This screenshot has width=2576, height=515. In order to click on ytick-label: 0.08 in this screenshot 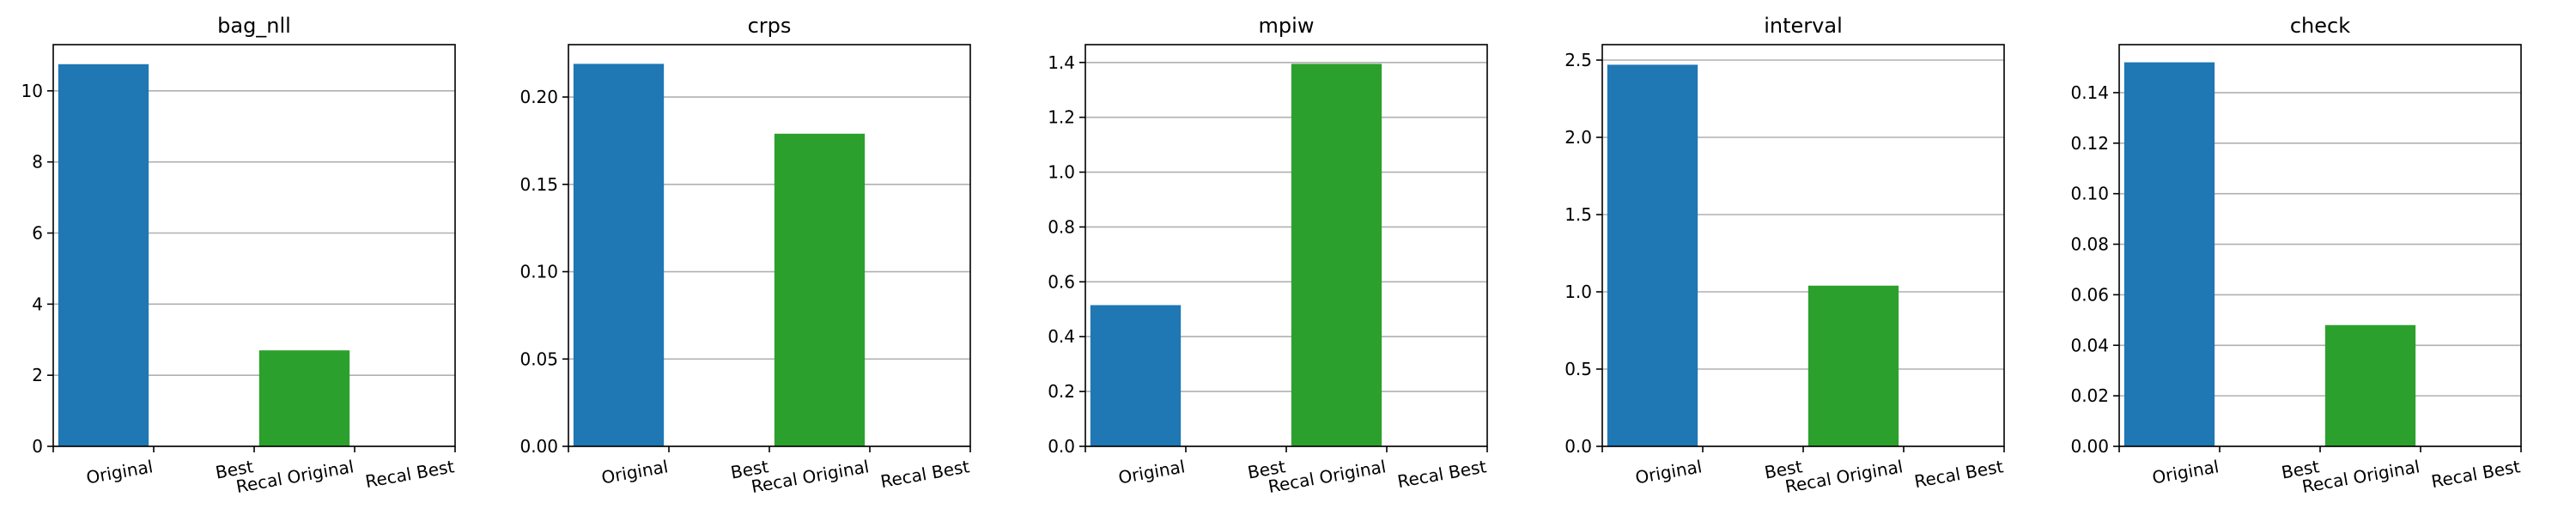, I will do `click(2090, 244)`.